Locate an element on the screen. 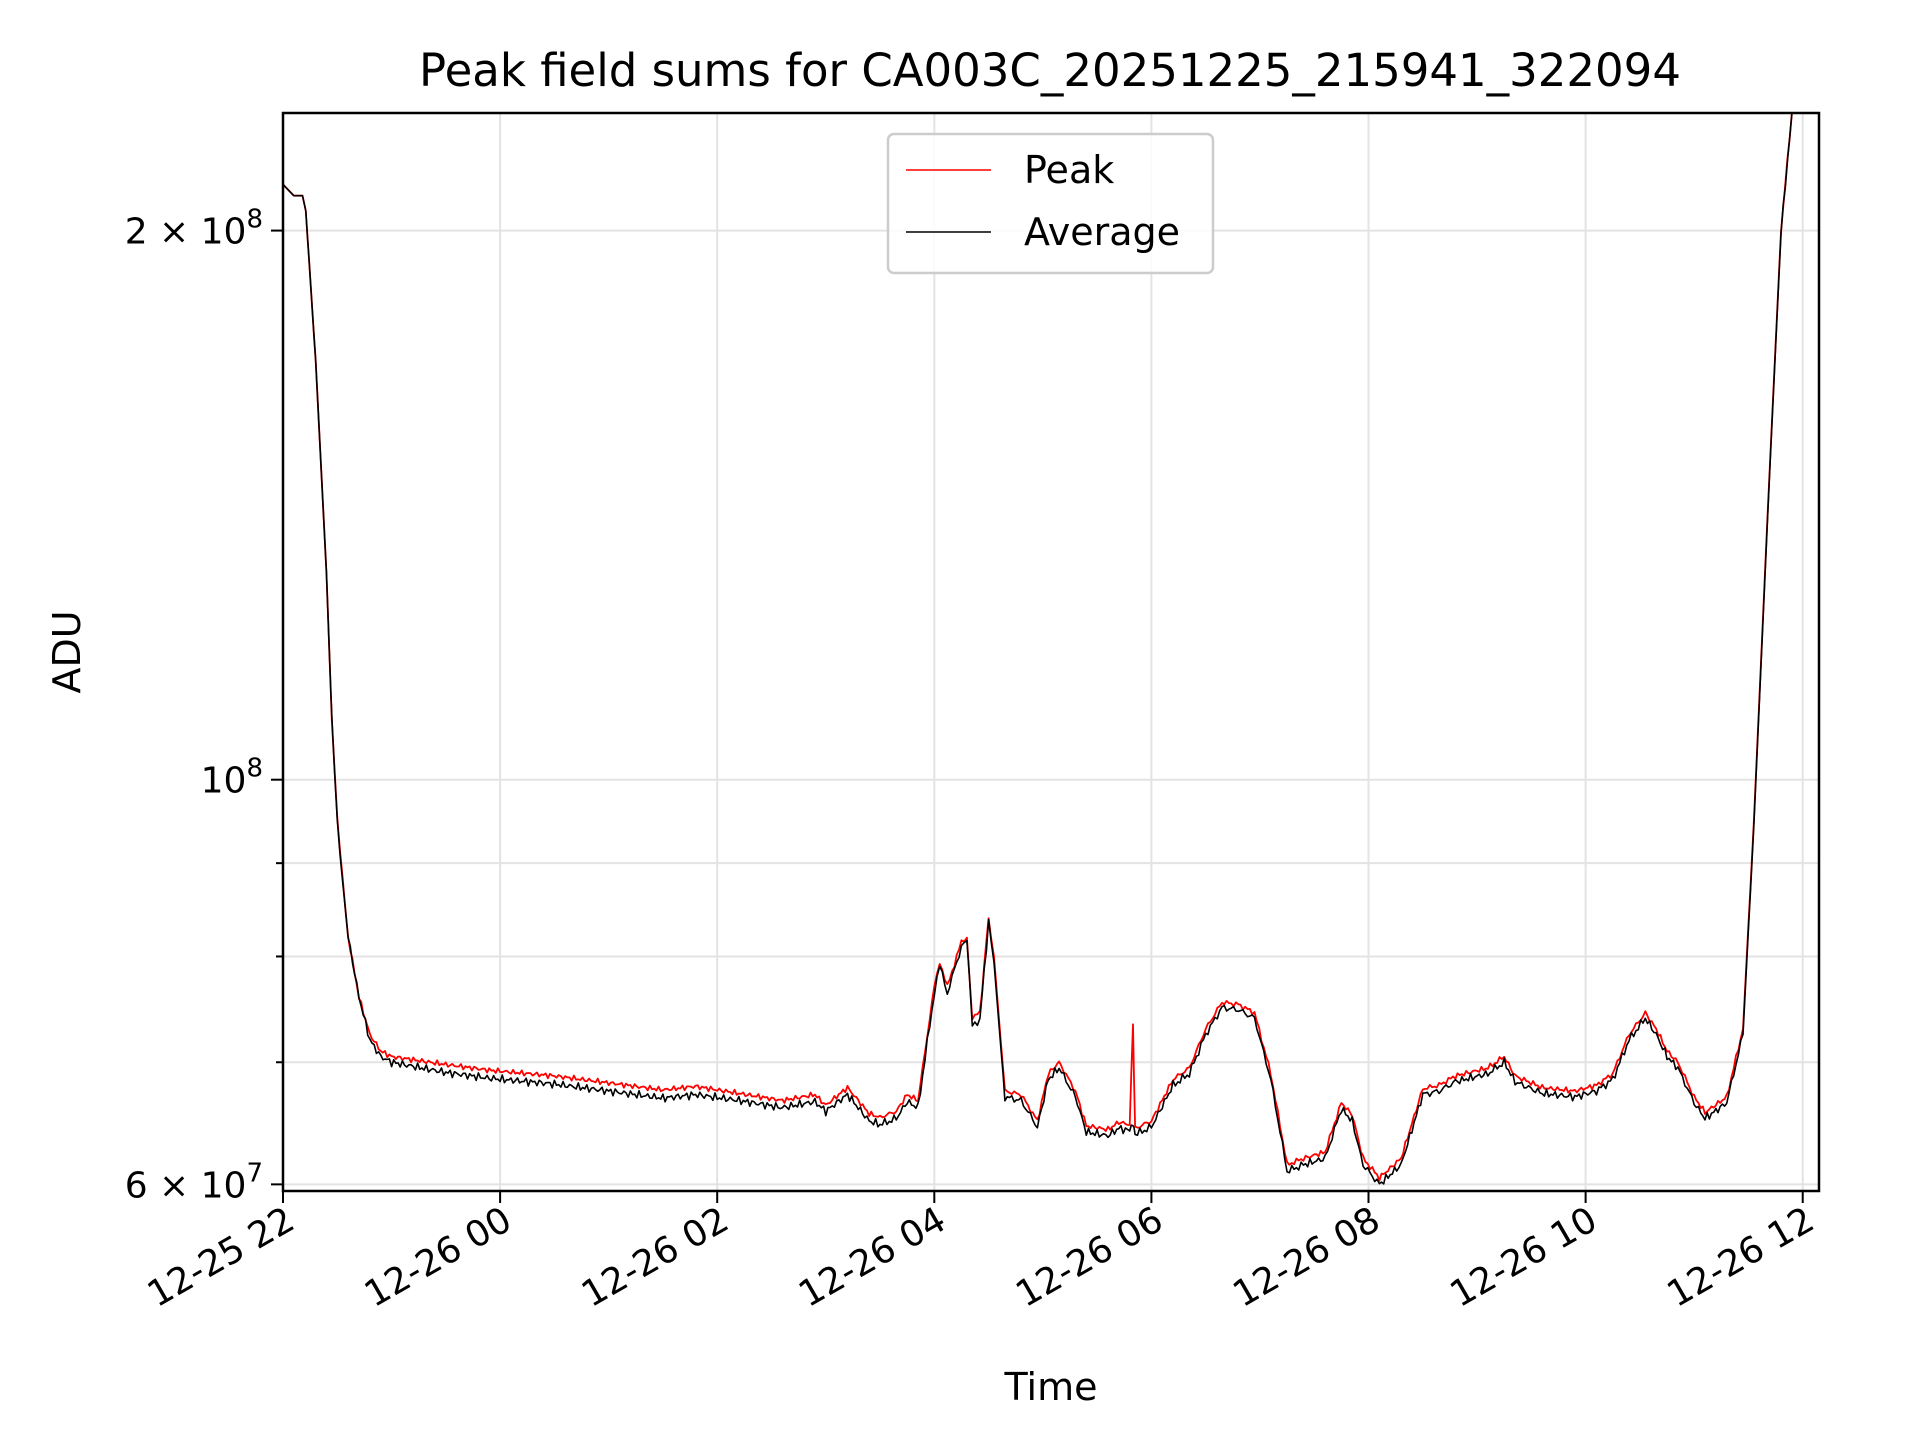 The height and width of the screenshot is (1440, 1920). legend-box is located at coordinates (1050, 203).